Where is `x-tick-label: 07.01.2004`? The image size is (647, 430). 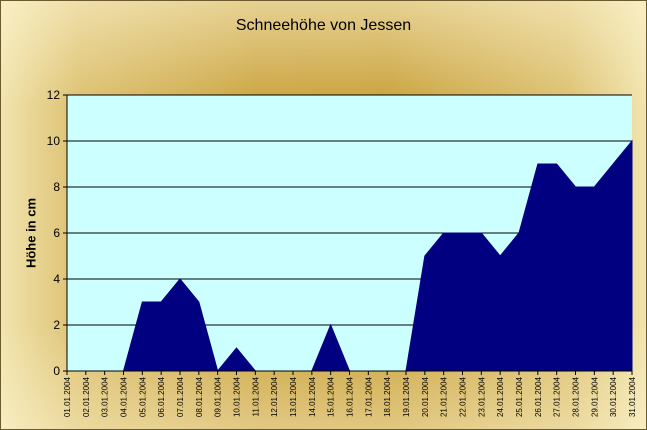 x-tick-label: 07.01.2004 is located at coordinates (180, 396).